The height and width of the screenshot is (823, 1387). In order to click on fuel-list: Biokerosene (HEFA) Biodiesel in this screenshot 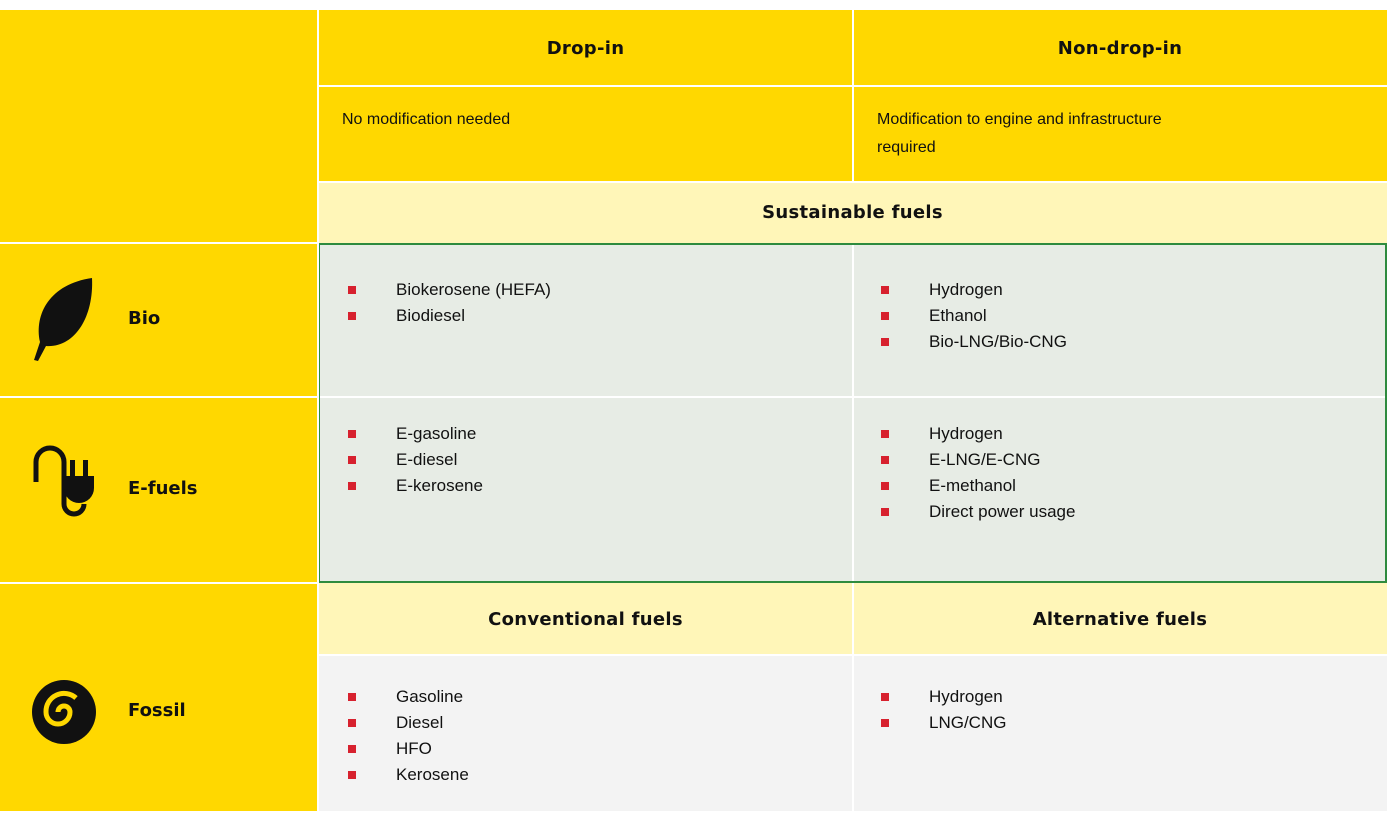, I will do `click(449, 303)`.